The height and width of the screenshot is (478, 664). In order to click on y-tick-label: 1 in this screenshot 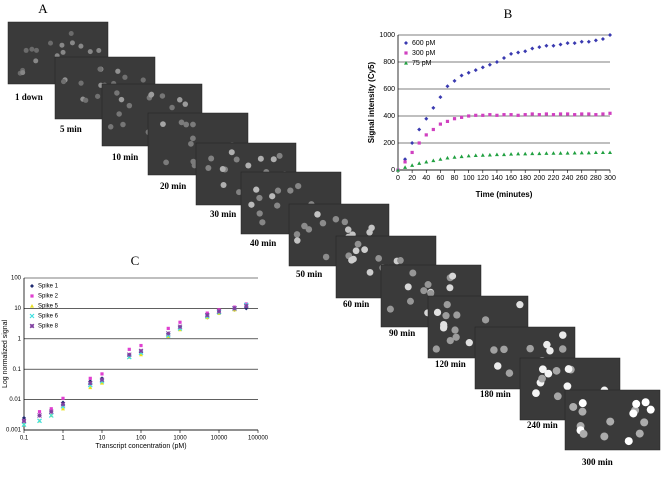, I will do `click(20, 339)`.